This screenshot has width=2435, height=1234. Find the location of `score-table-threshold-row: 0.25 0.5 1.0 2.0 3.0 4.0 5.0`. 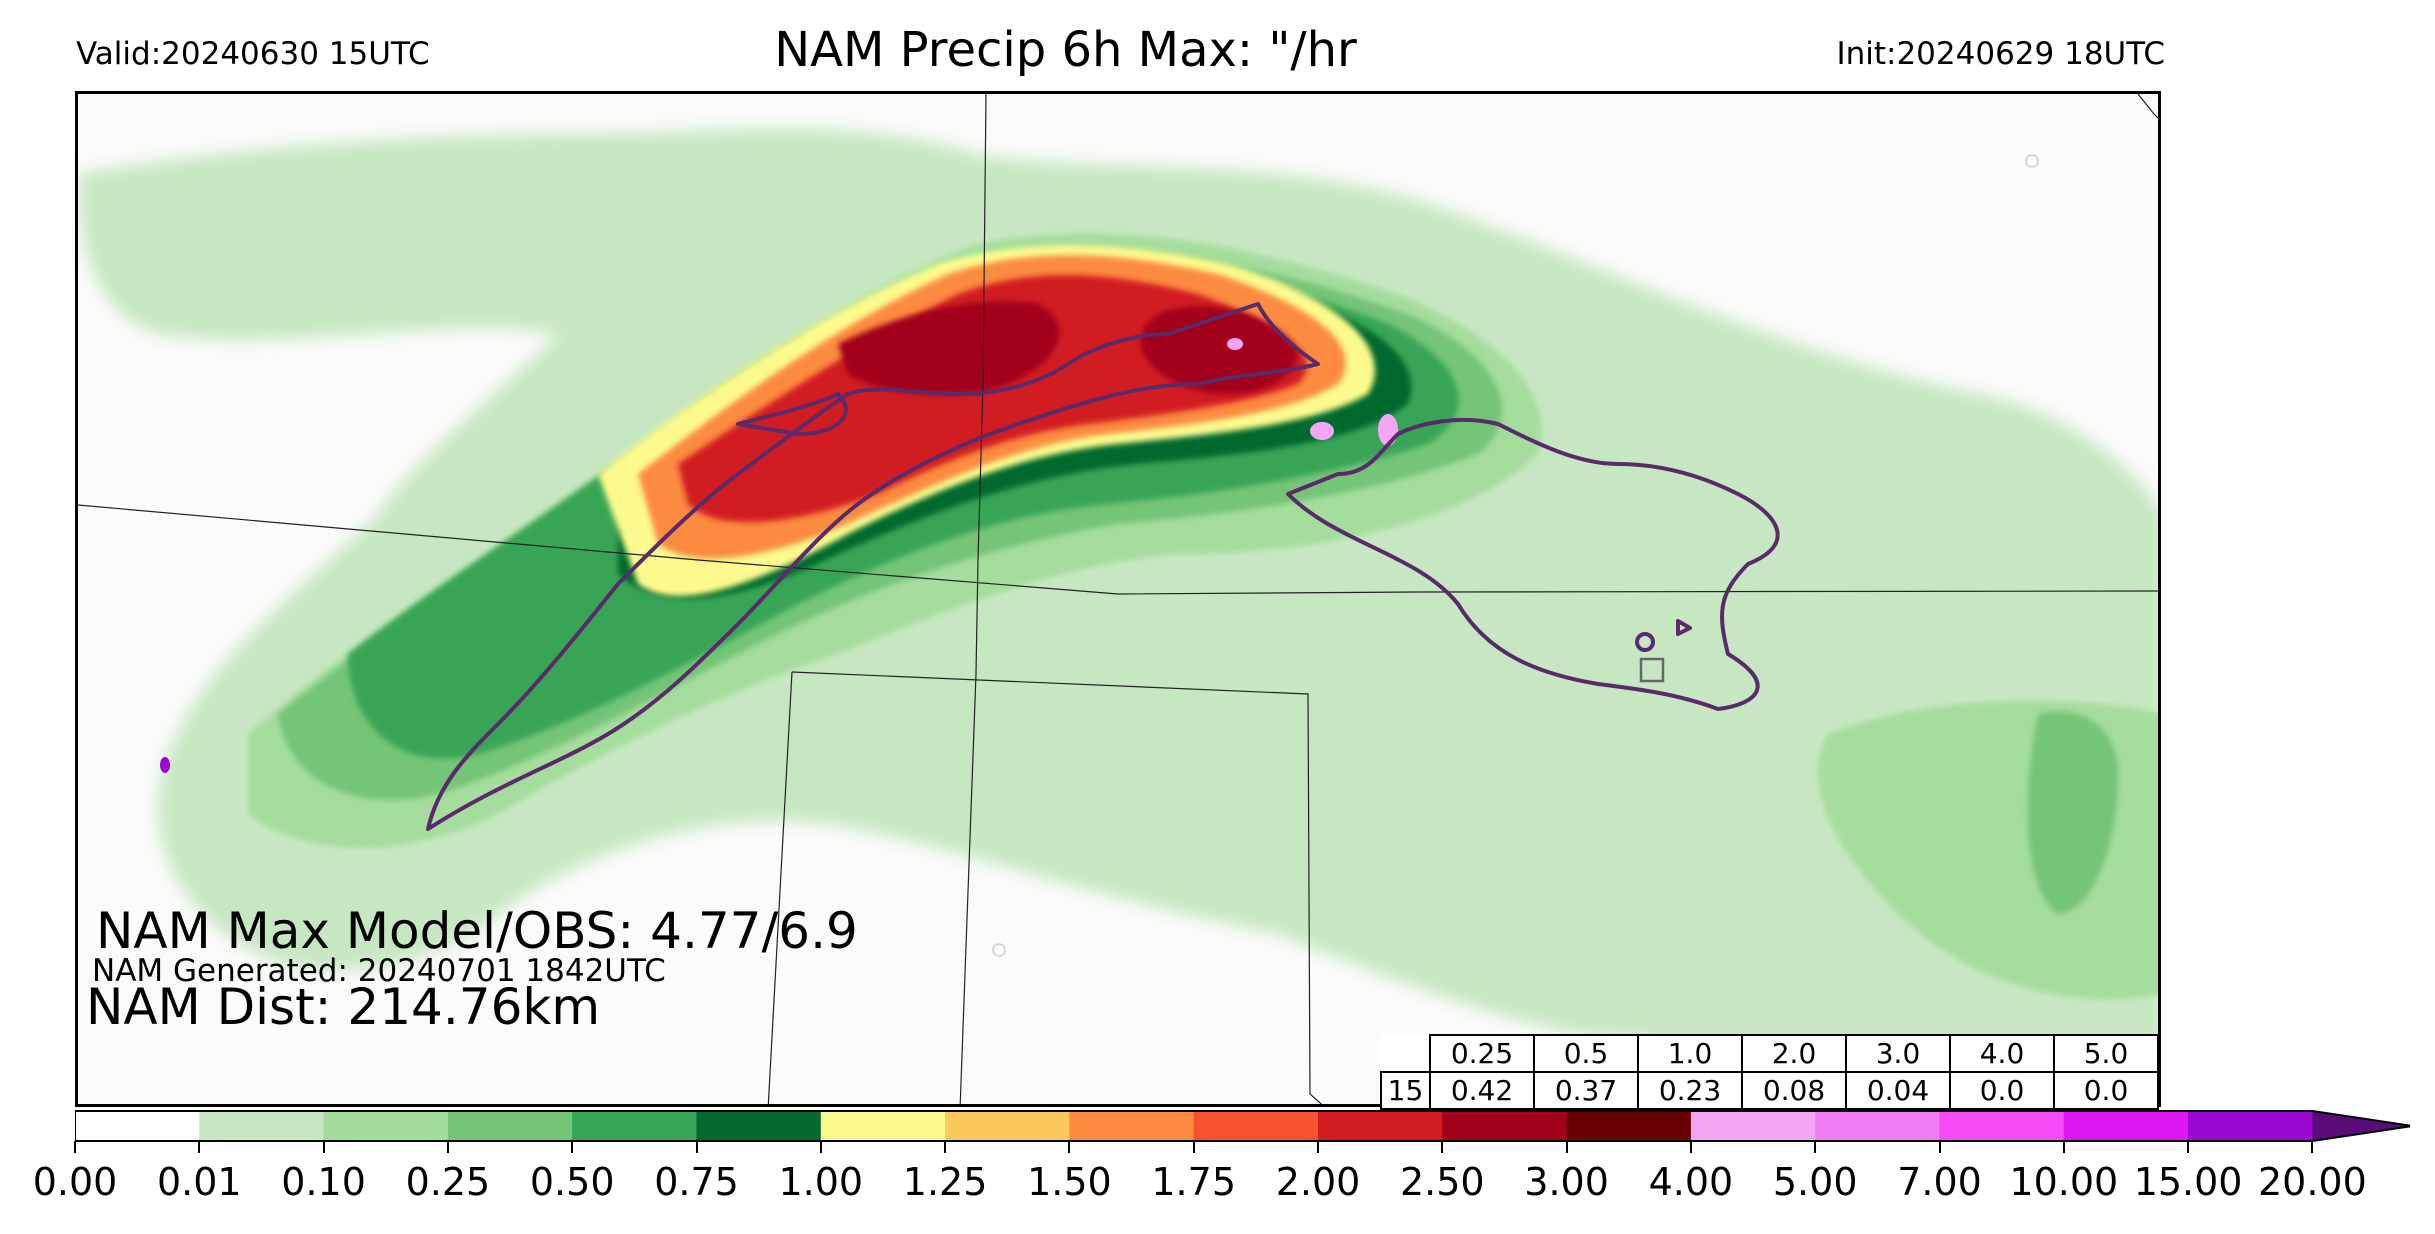

score-table-threshold-row: 0.25 0.5 1.0 2.0 3.0 4.0 5.0 is located at coordinates (1770, 1053).